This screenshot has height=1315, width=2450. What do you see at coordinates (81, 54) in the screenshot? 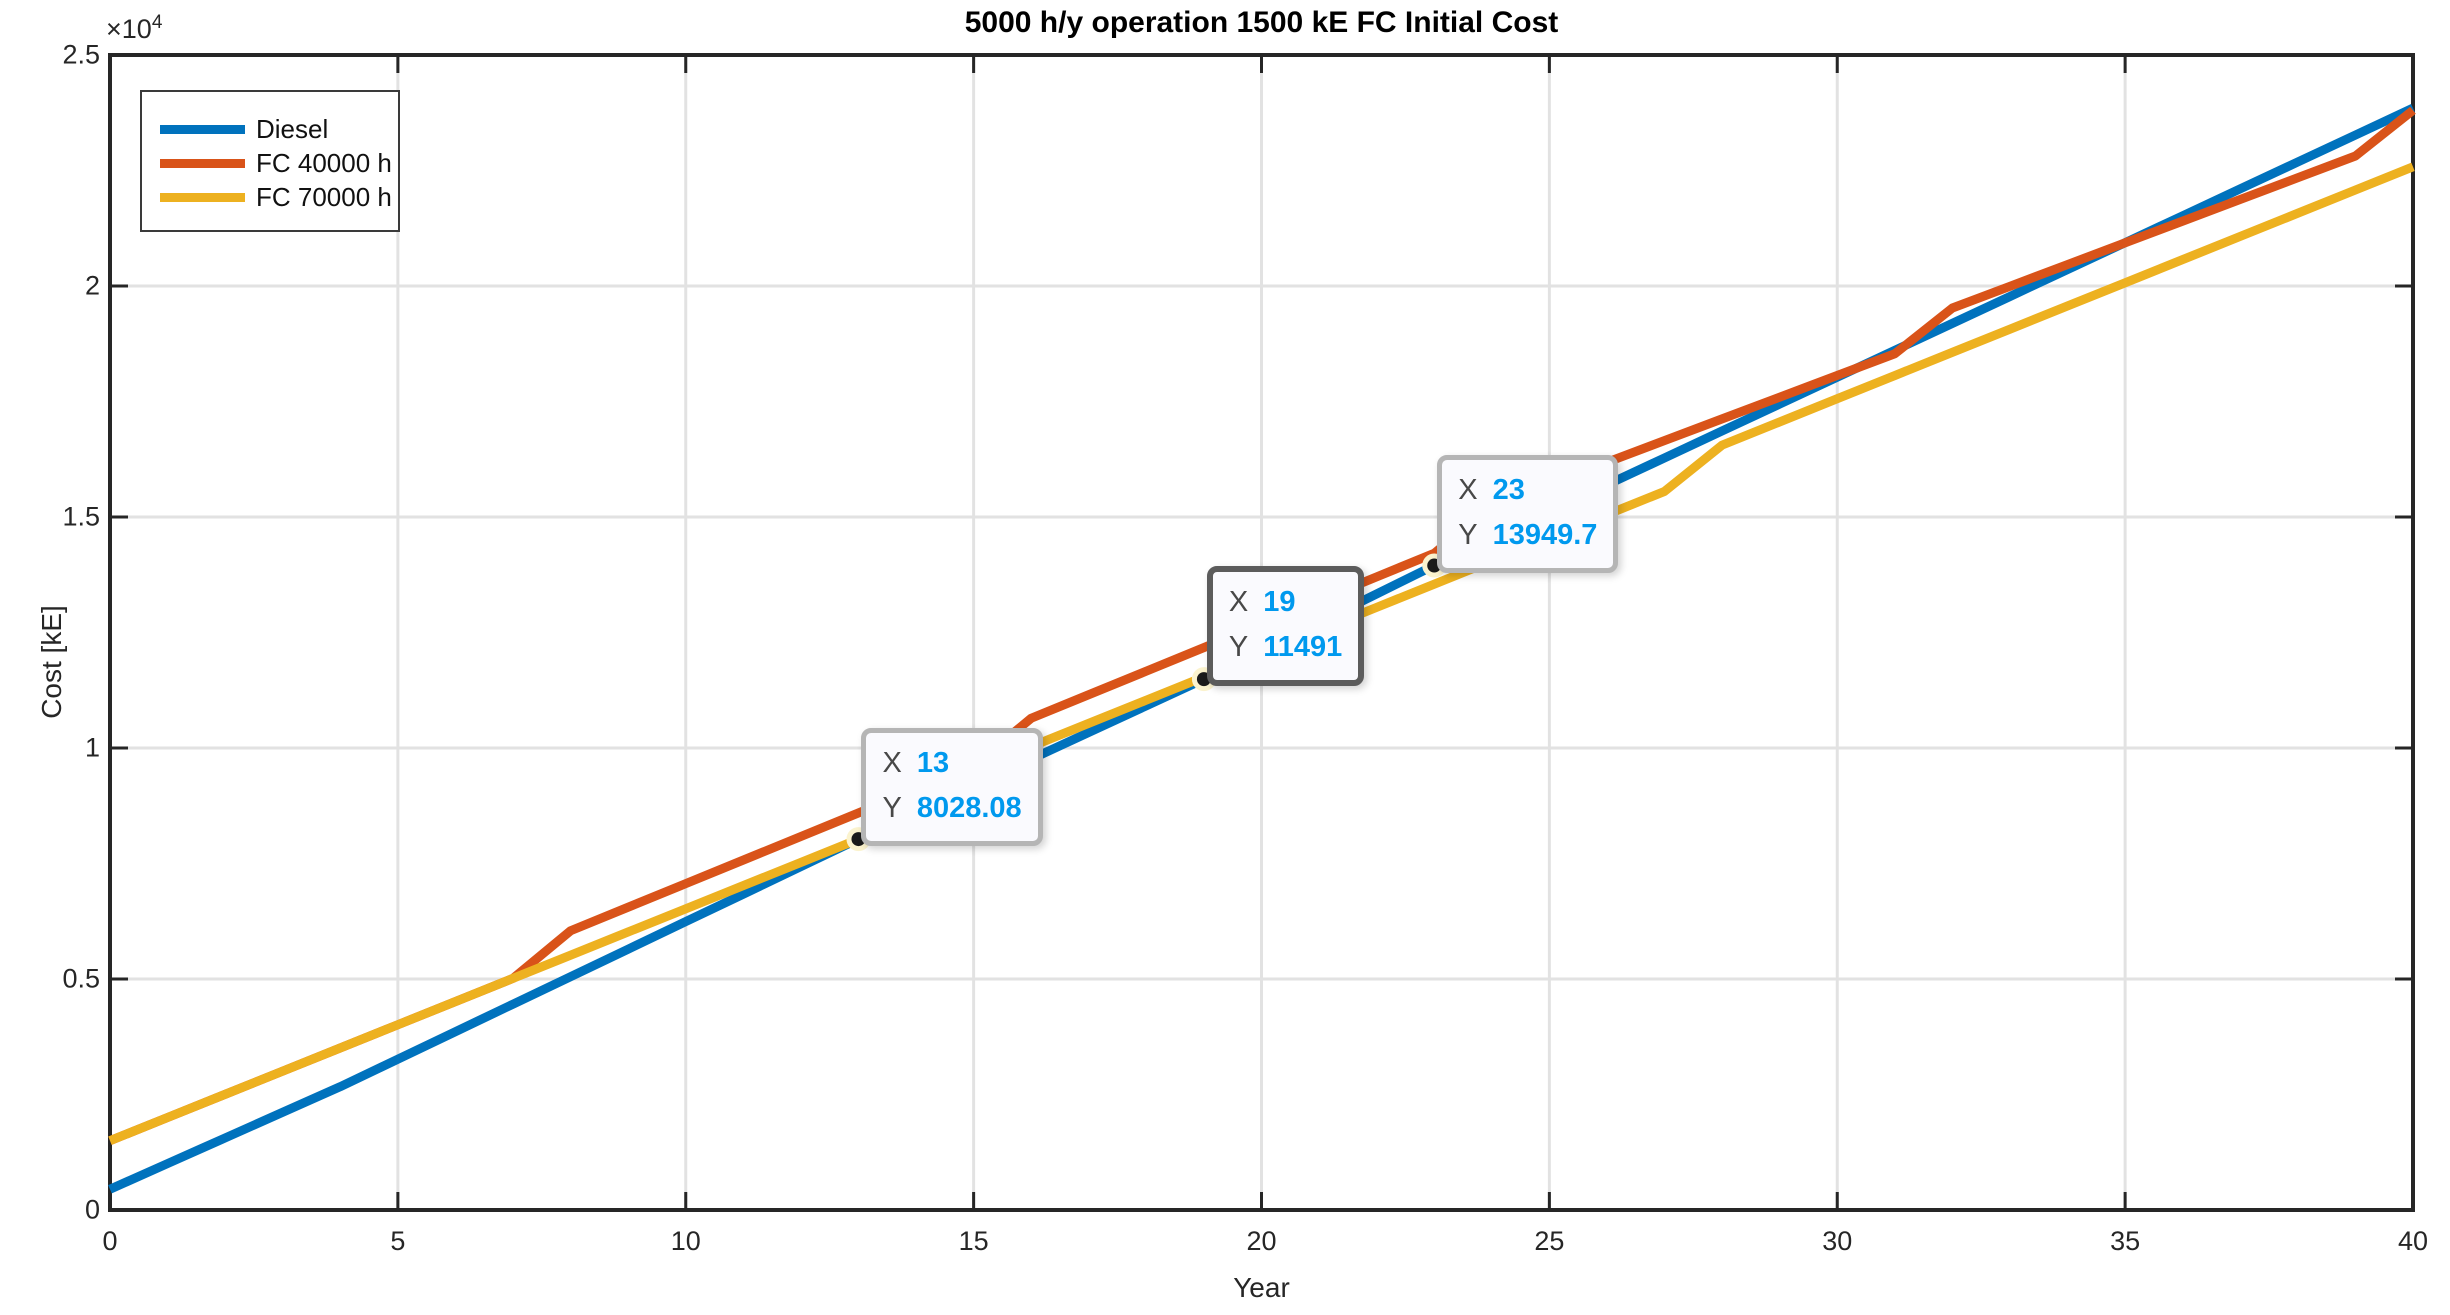
I see `y-tick-label: 2.5` at bounding box center [81, 54].